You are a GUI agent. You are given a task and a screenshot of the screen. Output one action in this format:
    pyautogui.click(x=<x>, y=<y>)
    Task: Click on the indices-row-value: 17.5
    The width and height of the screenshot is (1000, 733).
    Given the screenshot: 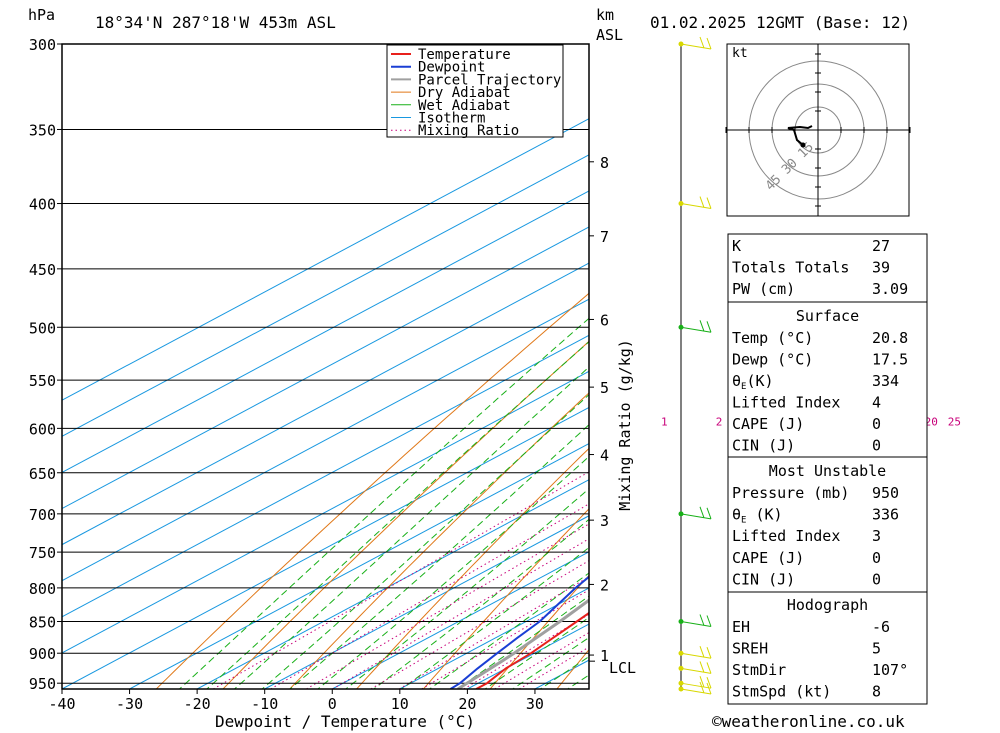 What is the action you would take?
    pyautogui.click(x=890, y=360)
    